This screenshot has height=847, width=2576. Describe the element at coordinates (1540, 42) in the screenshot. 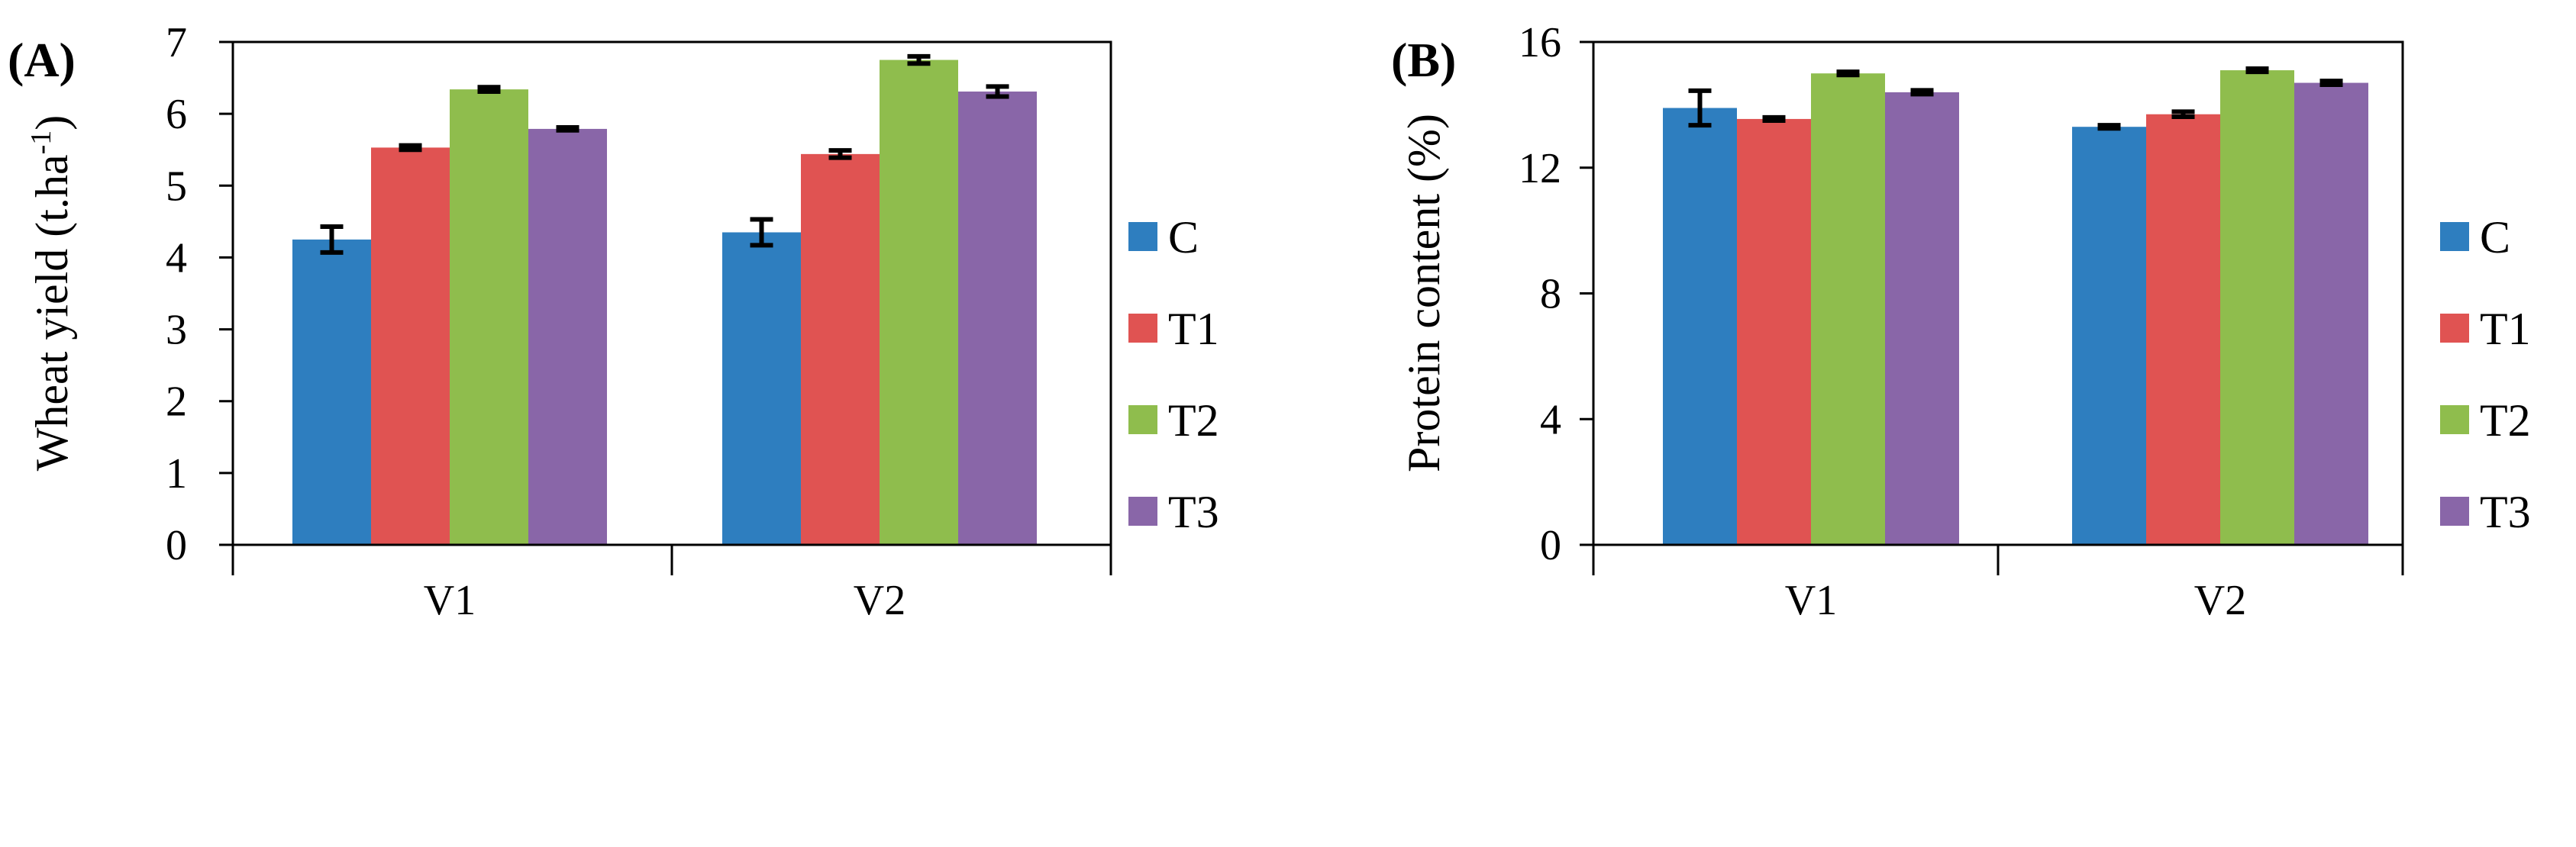

I see `y-tick-label: 16` at that location.